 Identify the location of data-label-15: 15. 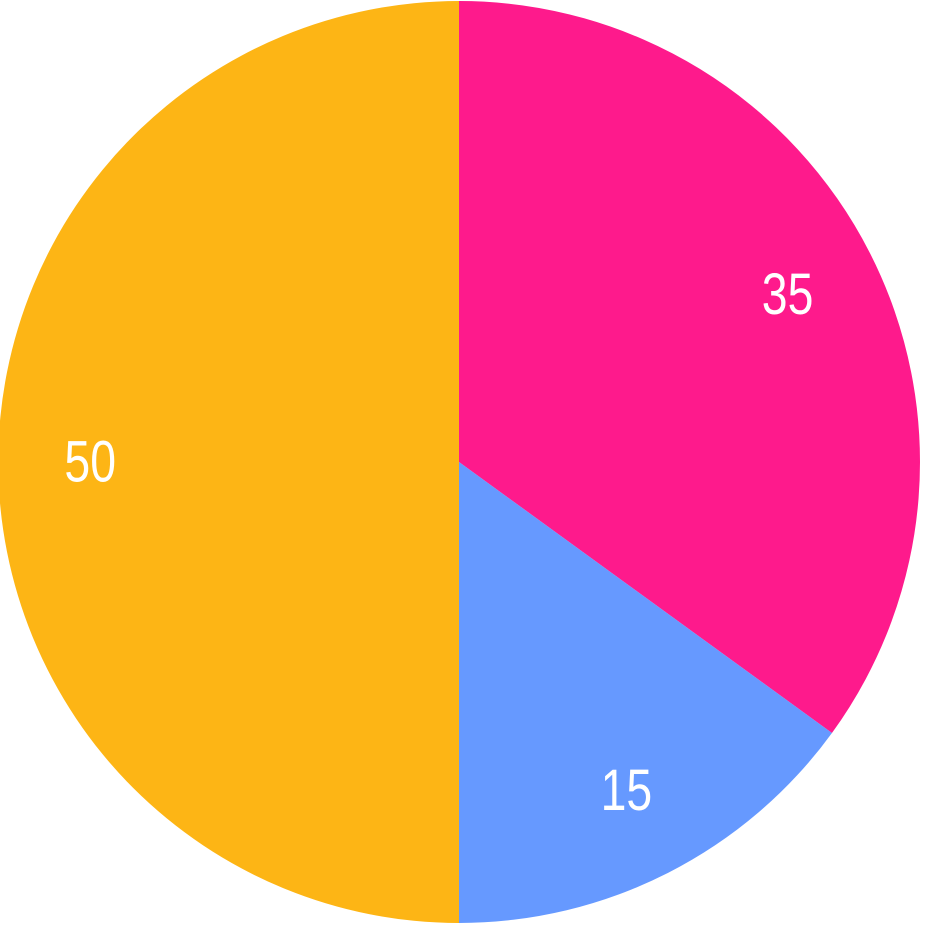
(627, 790).